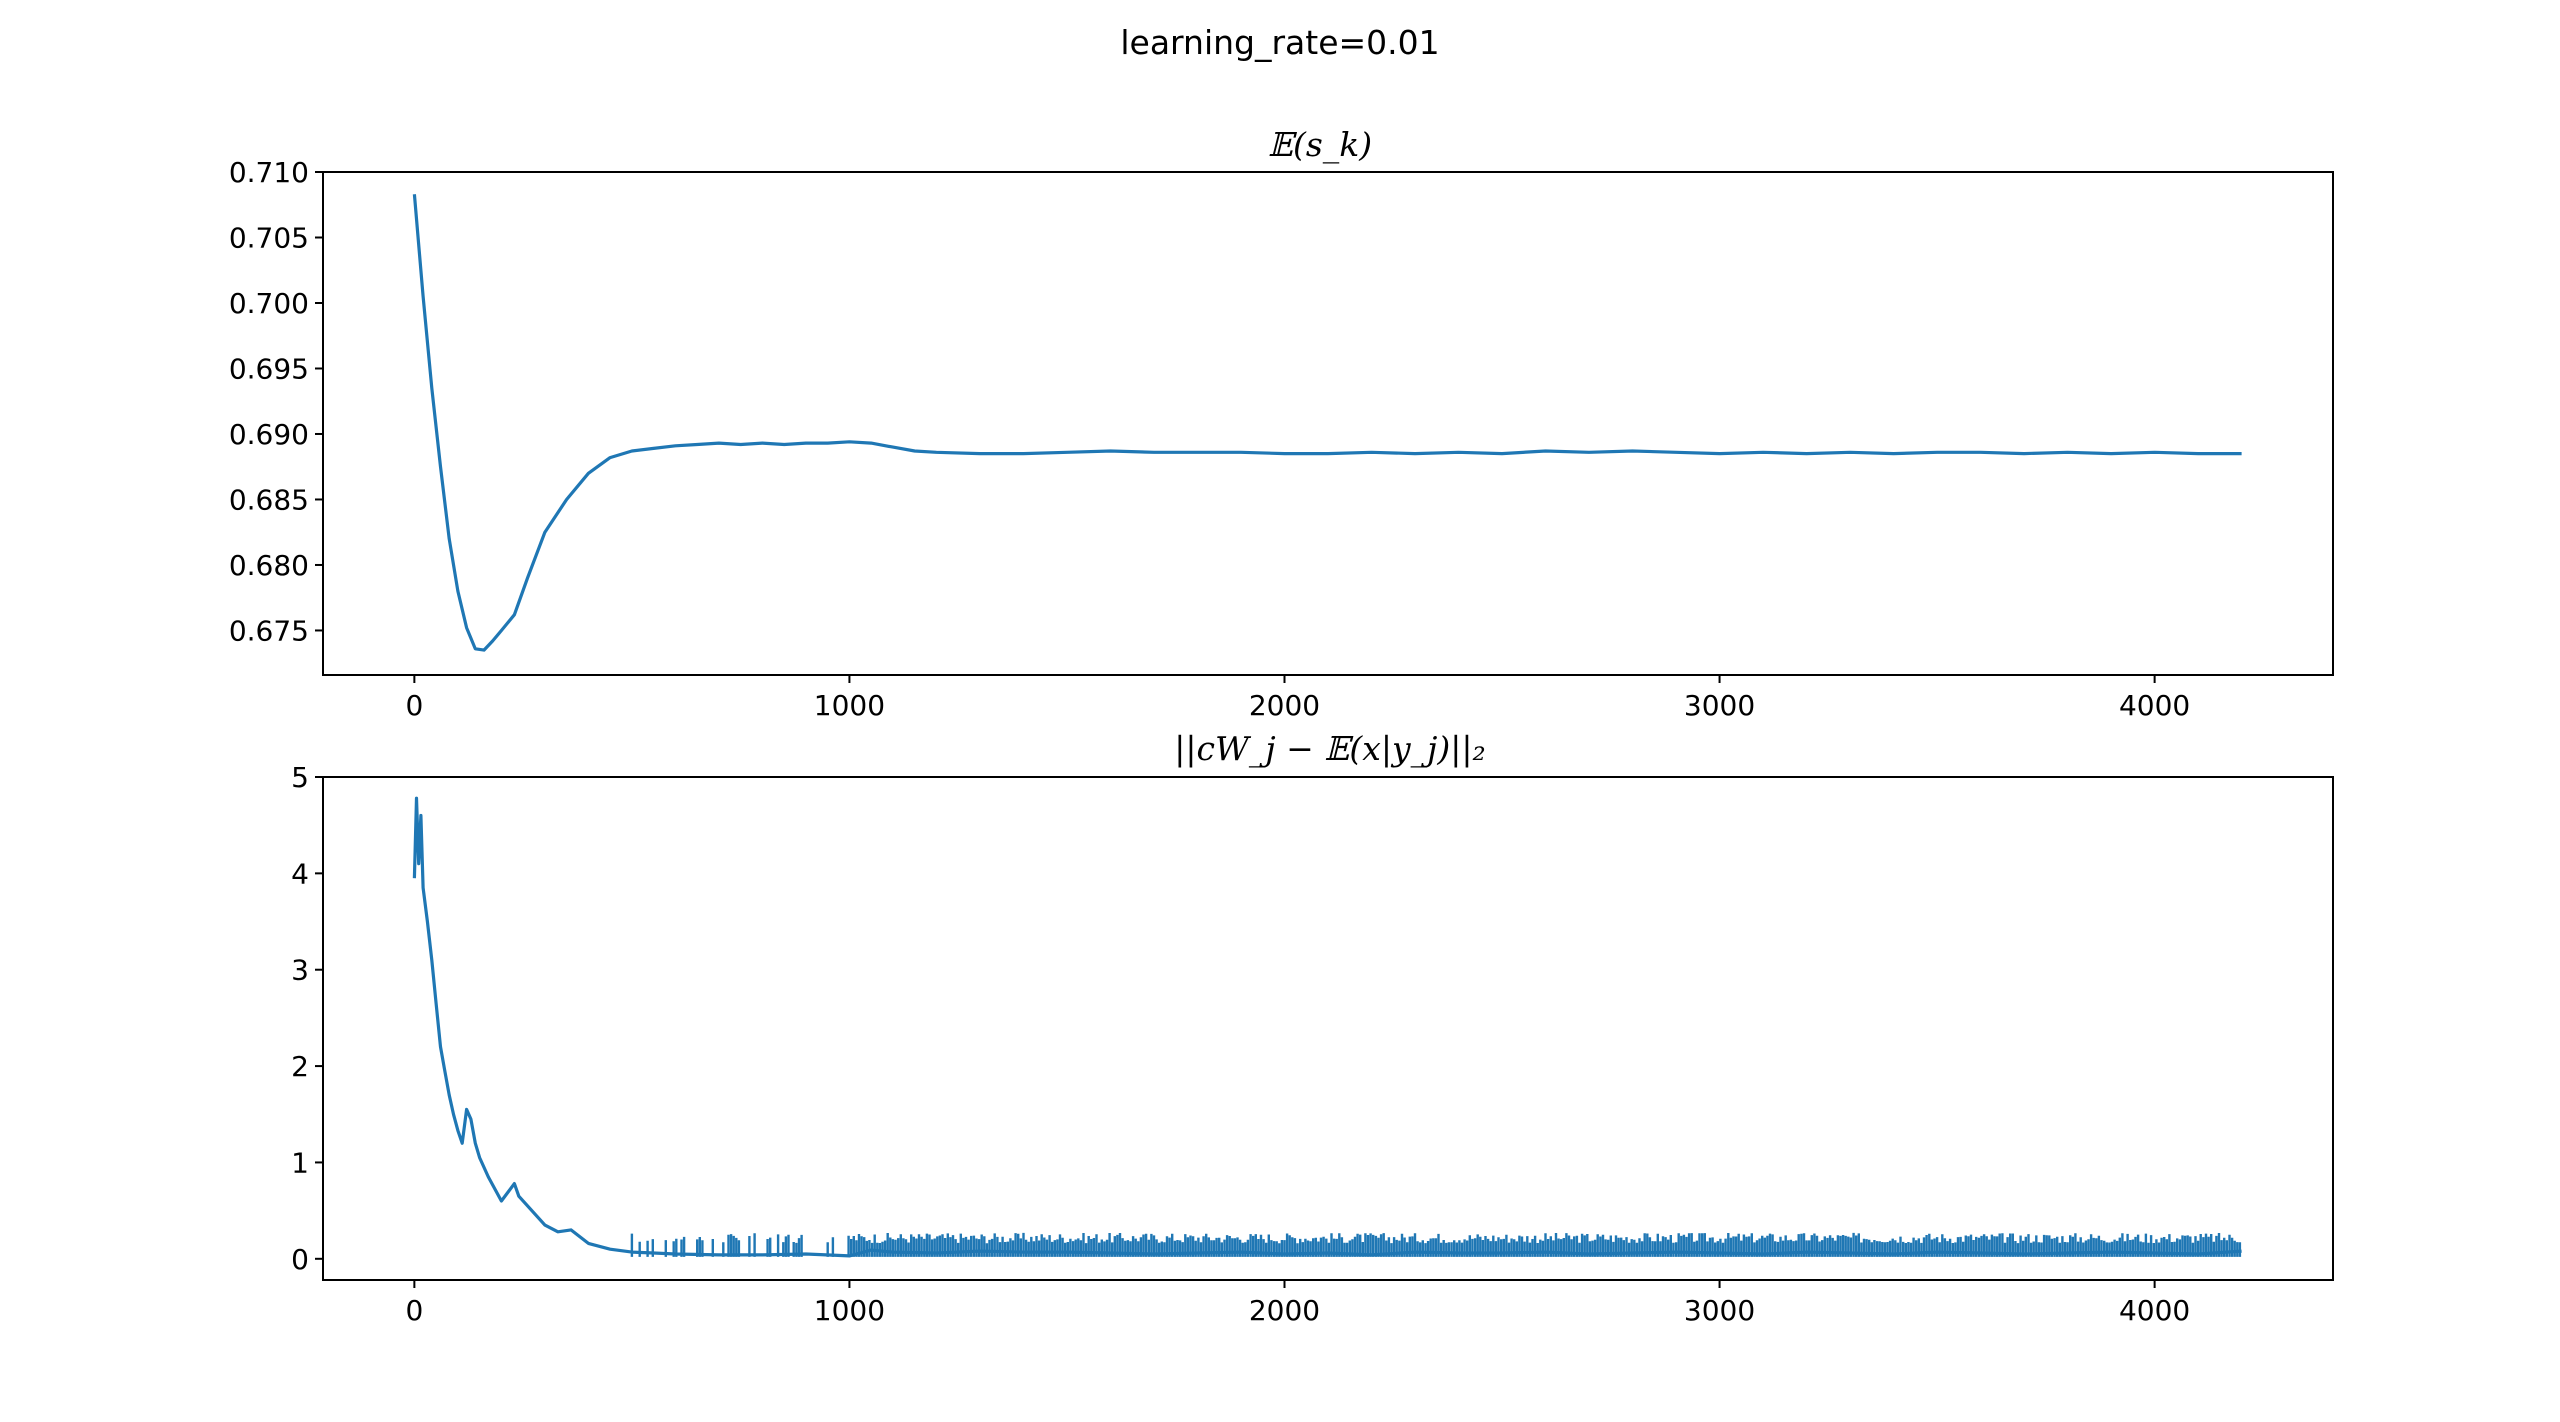 This screenshot has height=1422, width=2560. I want to click on plot-title-expected-s-k: 𝔼(s_k), so click(1320, 145).